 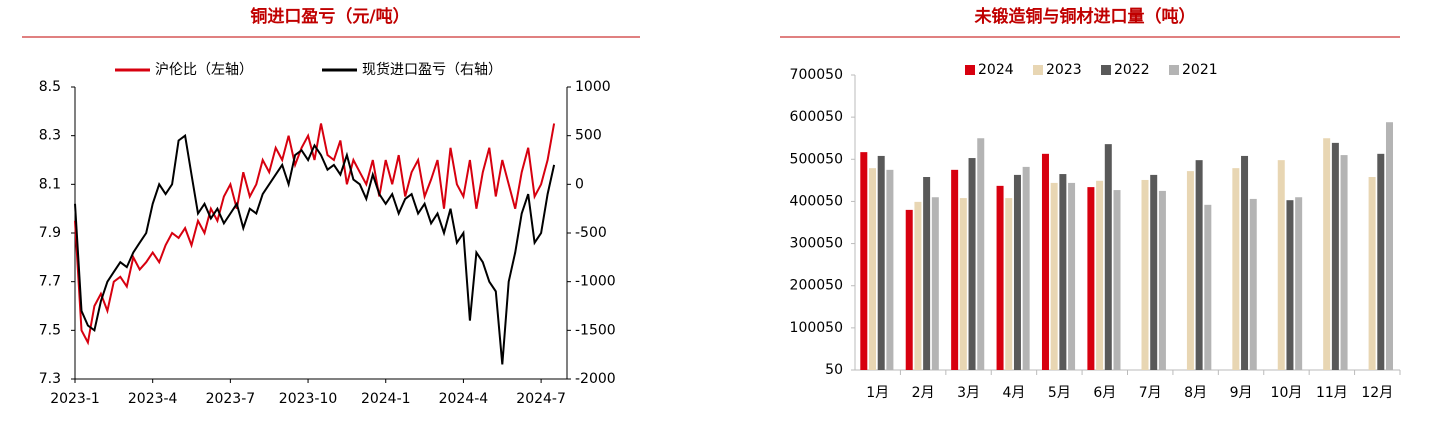 What do you see at coordinates (50, 379) in the screenshot?
I see `y-tick-label: 7.3` at bounding box center [50, 379].